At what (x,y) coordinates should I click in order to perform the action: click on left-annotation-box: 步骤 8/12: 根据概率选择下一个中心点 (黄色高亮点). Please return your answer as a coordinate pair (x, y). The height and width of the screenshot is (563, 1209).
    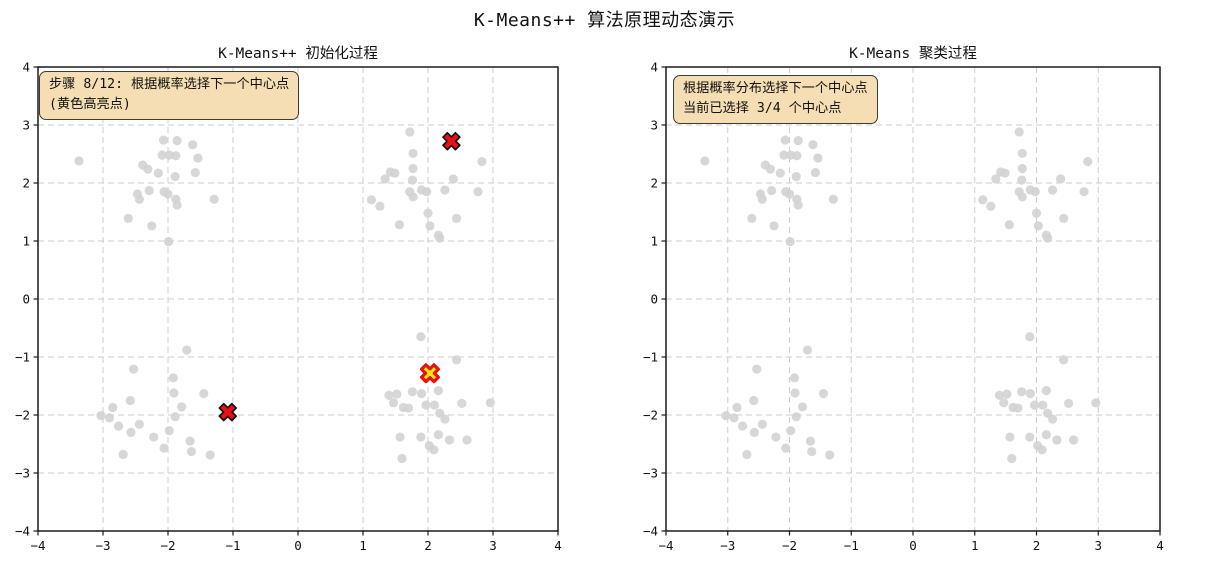
    Looking at the image, I should click on (169, 95).